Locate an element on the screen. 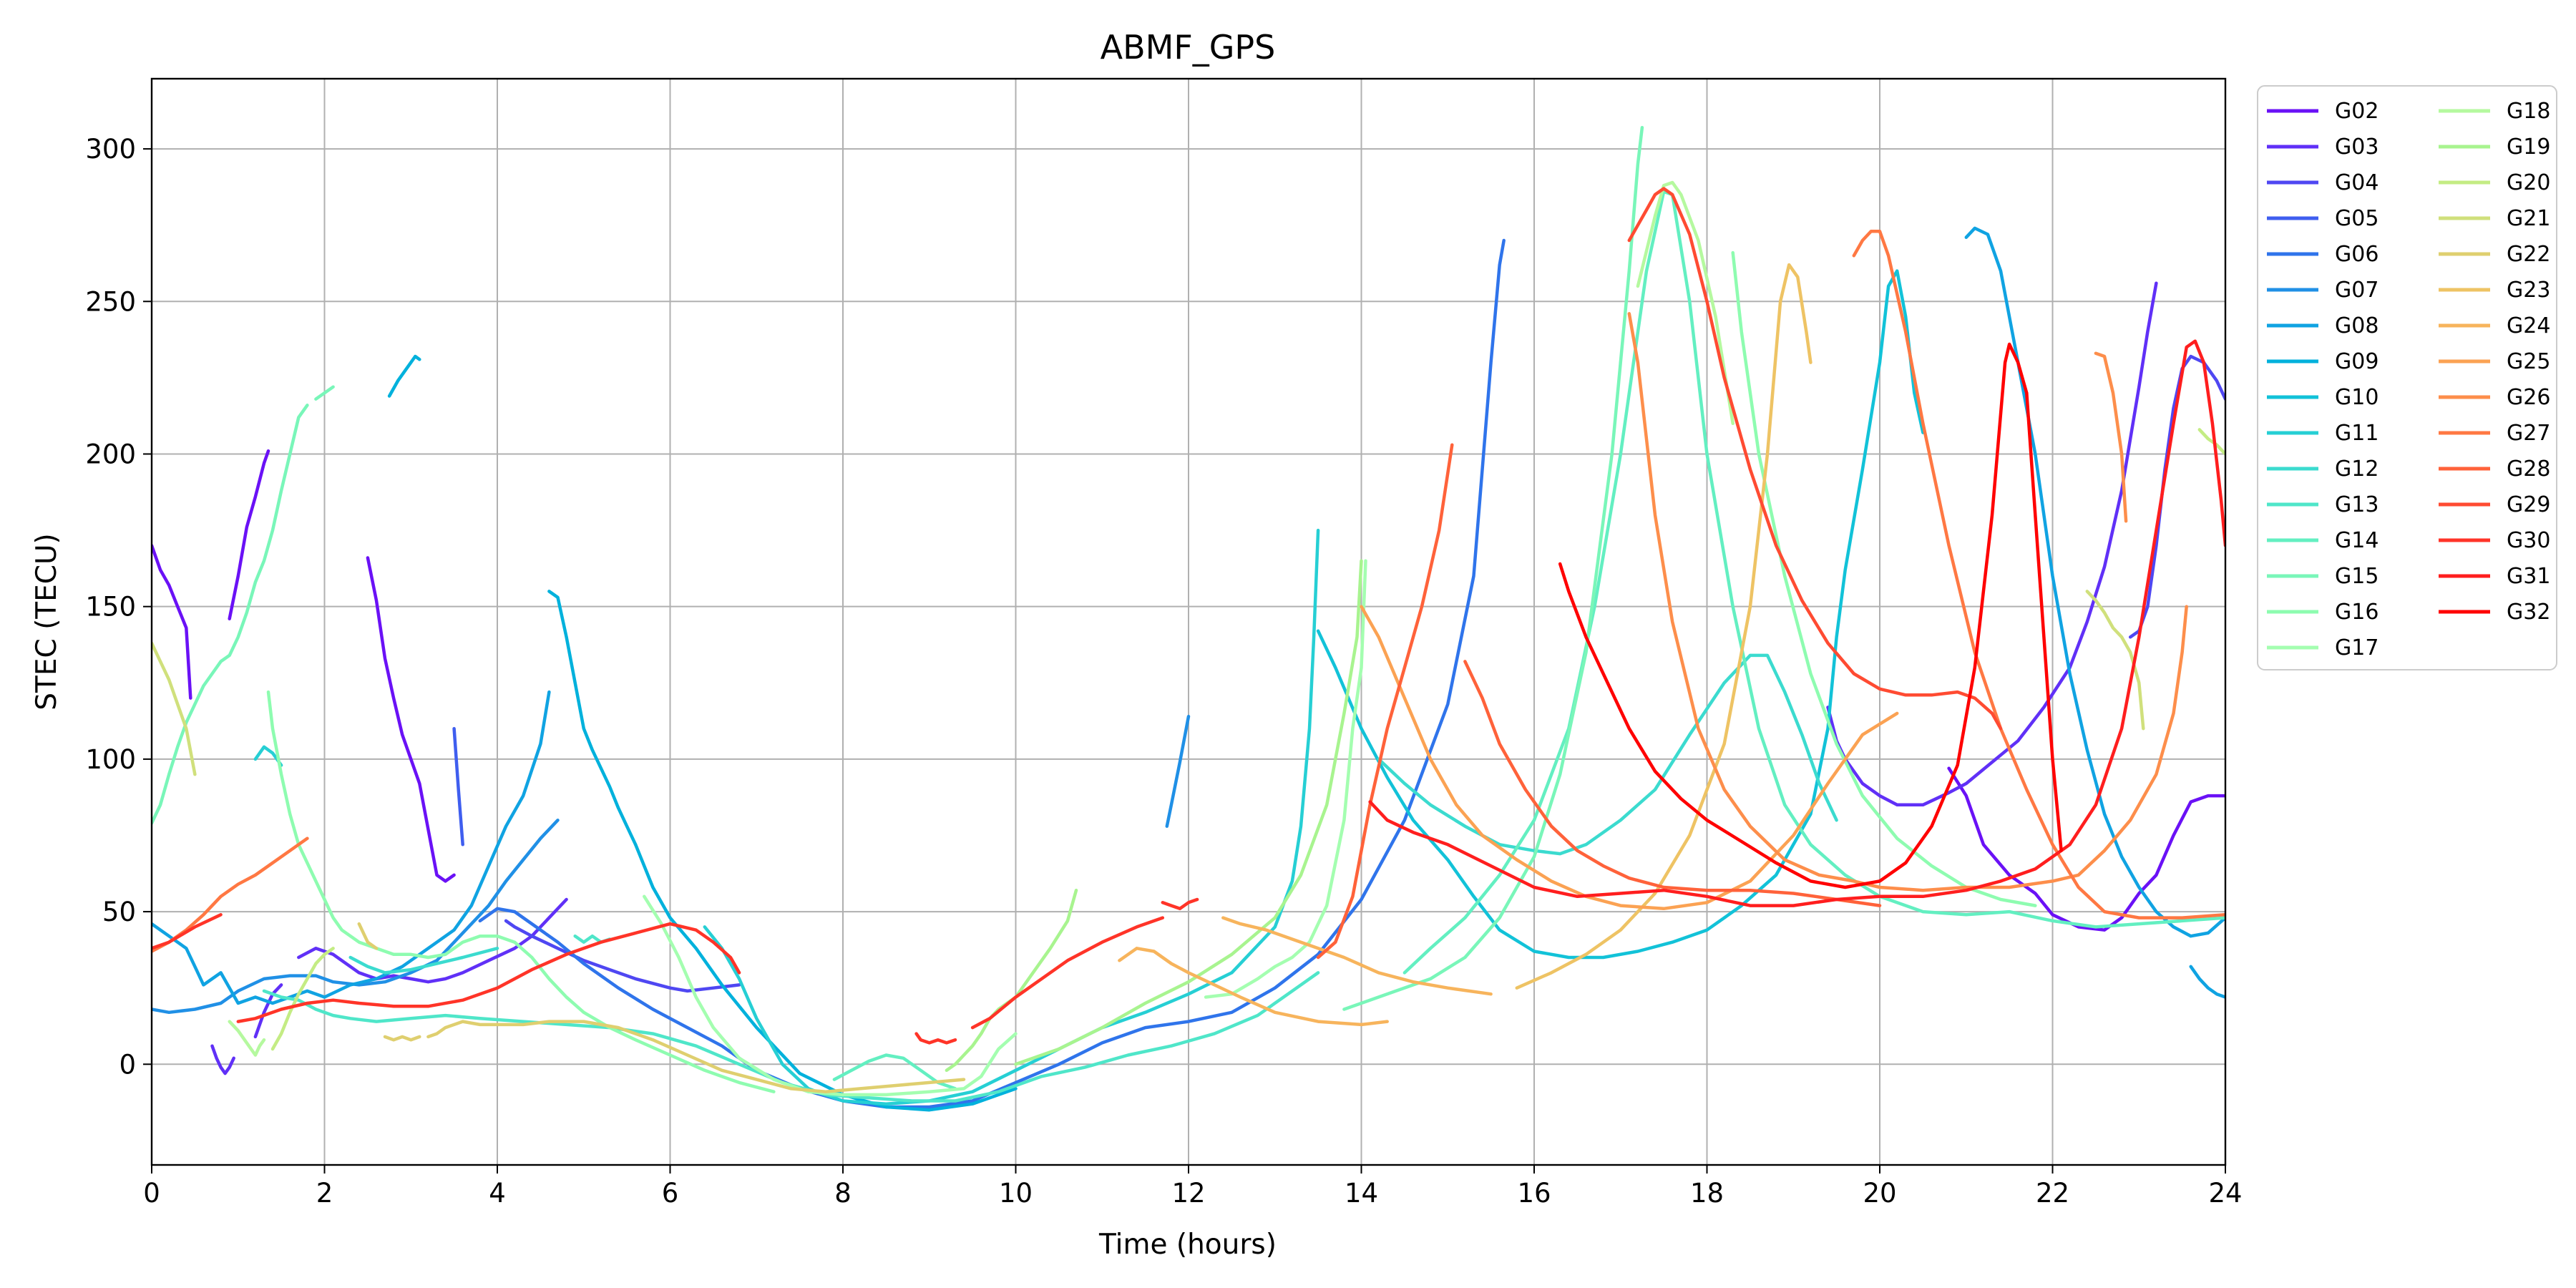 The image size is (2576, 1288). series-g22 is located at coordinates (661, 1007).